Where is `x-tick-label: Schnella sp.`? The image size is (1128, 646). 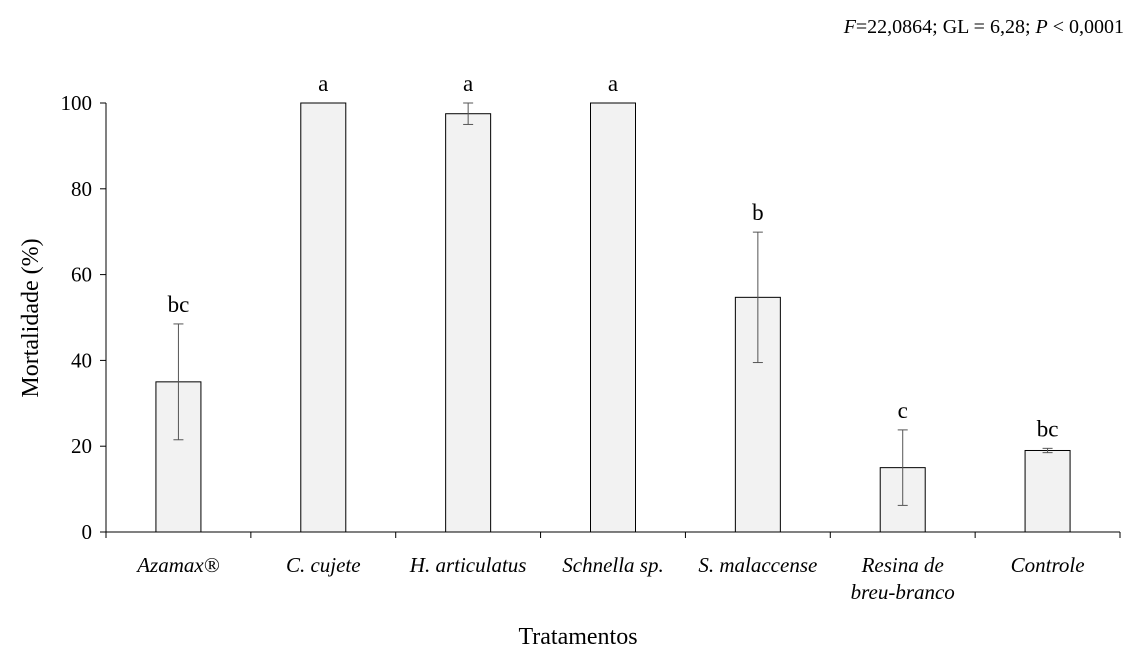
x-tick-label: Schnella sp. is located at coordinates (612, 565).